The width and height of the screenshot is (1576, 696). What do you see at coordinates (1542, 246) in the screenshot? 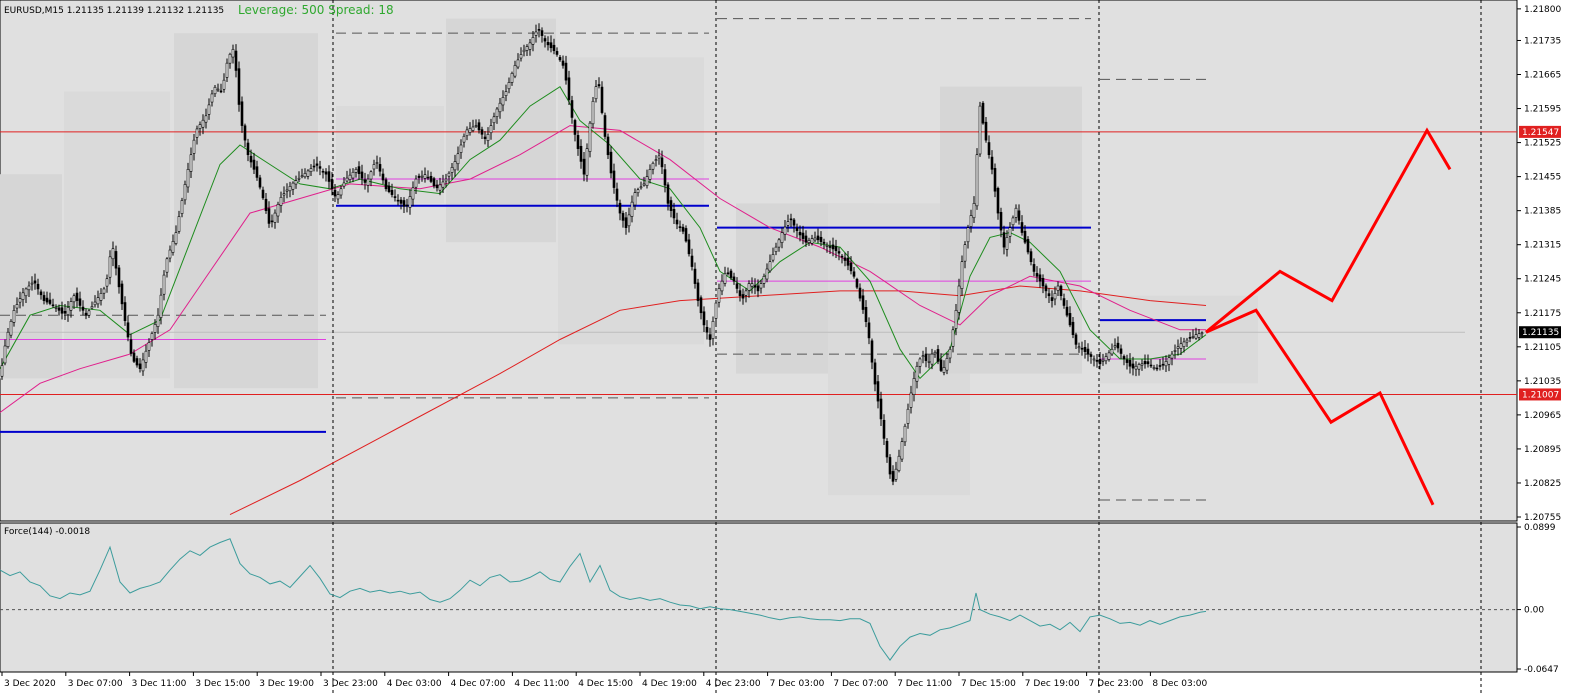
I see `price-tick-label: 1.21315` at bounding box center [1542, 246].